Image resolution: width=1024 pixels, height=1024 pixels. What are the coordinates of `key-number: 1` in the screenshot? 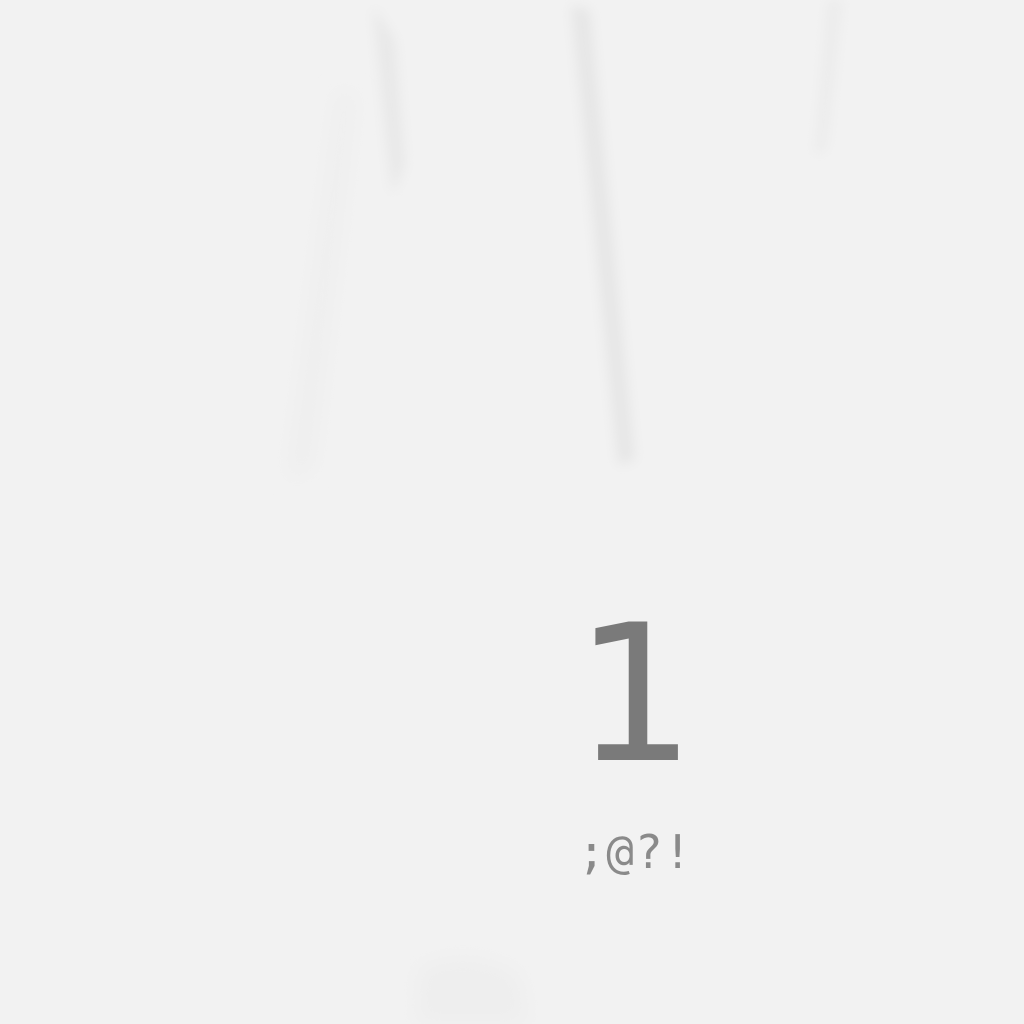 It's located at (635, 694).